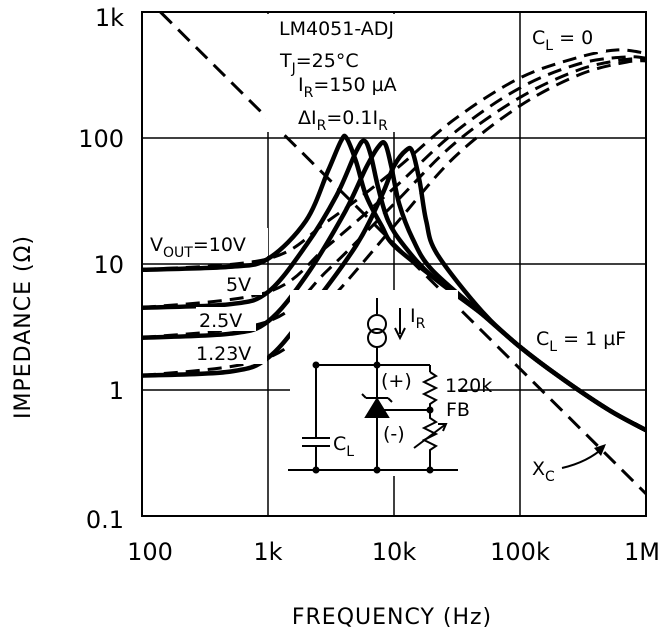 The image size is (663, 635). I want to click on current-source-upper-circle, so click(377, 324).